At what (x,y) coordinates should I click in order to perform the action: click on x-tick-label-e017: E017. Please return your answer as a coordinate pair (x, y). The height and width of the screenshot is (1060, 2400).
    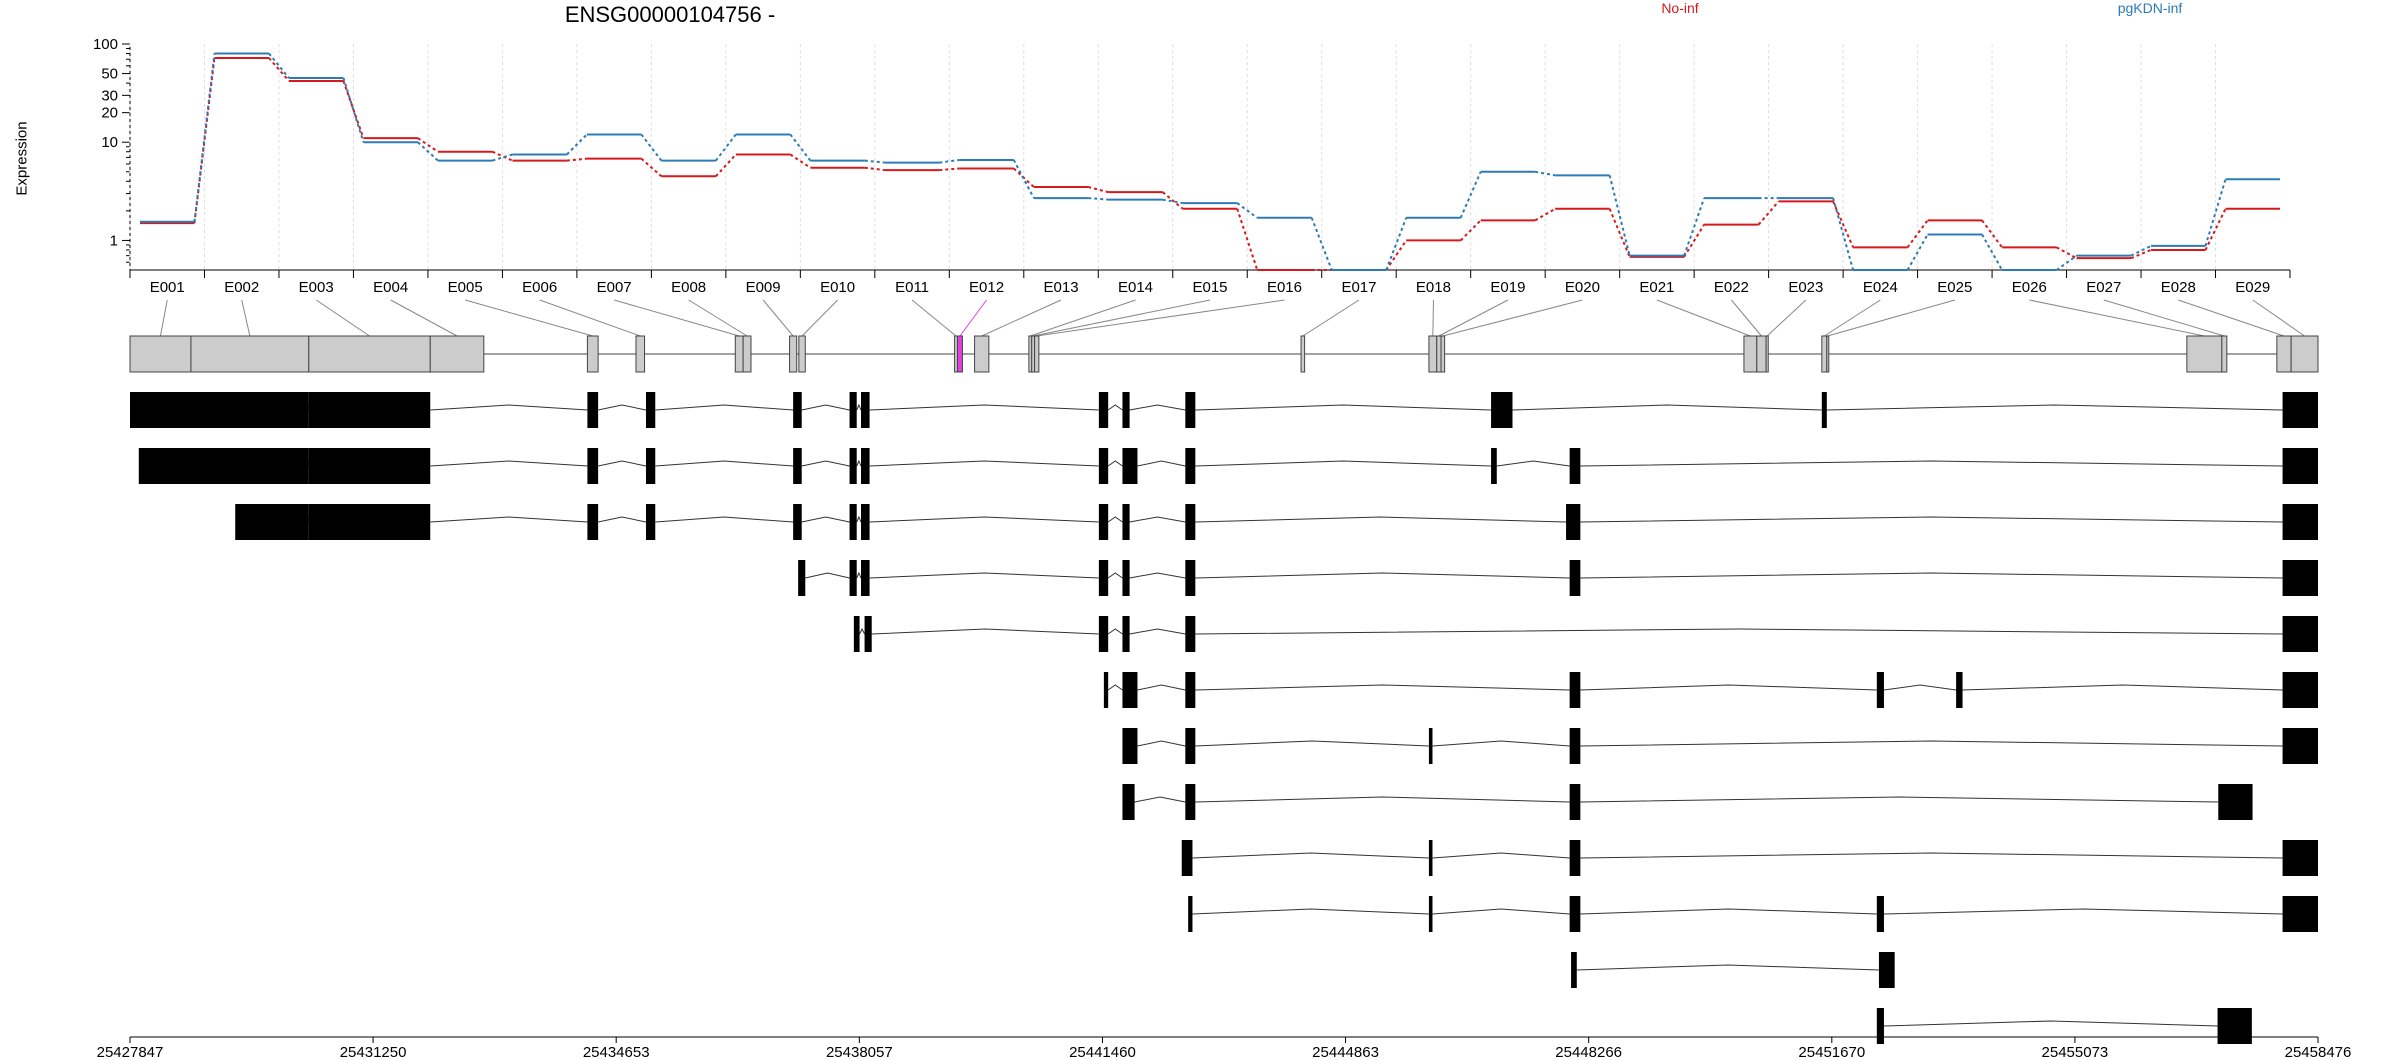
    Looking at the image, I should click on (1358, 287).